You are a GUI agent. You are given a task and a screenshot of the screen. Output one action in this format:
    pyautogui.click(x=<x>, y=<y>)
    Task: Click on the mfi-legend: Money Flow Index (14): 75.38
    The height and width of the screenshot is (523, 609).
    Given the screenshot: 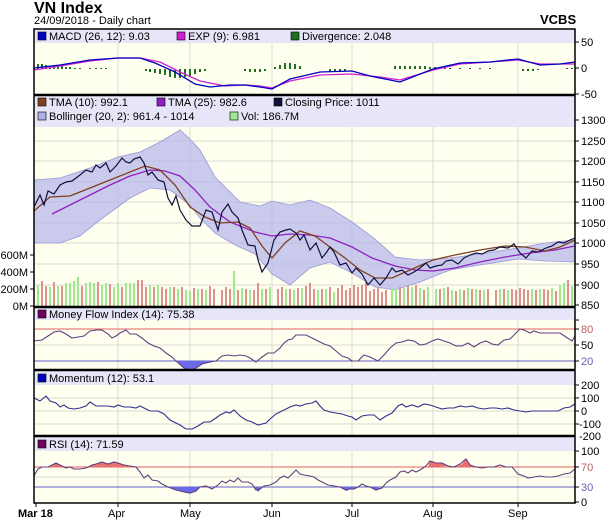 What is the action you would take?
    pyautogui.click(x=116, y=315)
    